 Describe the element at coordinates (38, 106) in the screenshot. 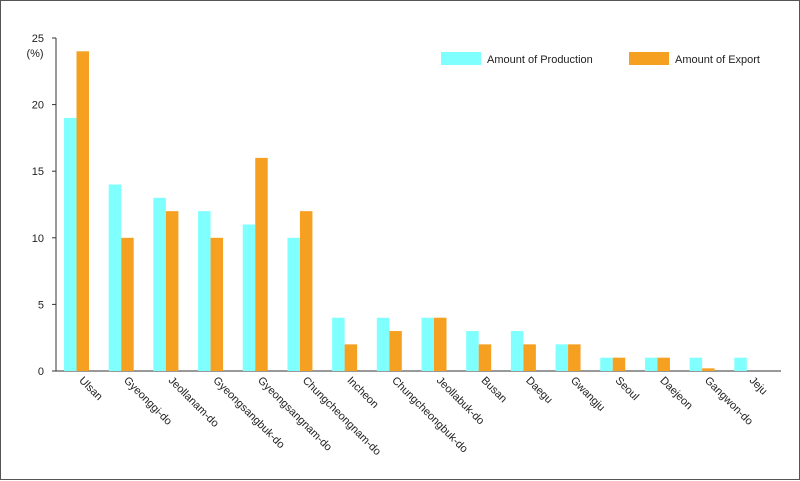

I see `y-tick-label: 20` at that location.